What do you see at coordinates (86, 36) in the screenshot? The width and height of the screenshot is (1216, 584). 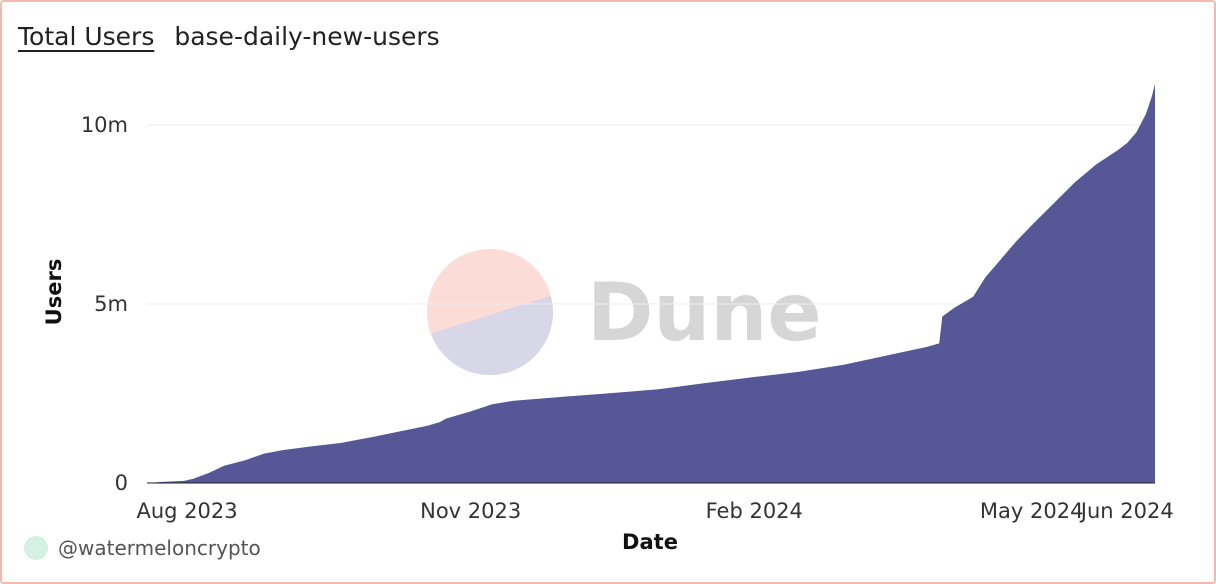 I see `chart-title-link: Total Users` at bounding box center [86, 36].